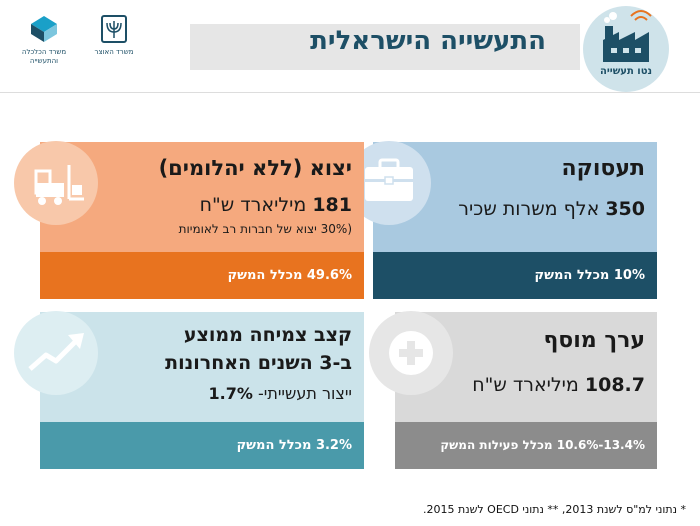 This screenshot has width=700, height=526. What do you see at coordinates (389, 179) in the screenshot?
I see `briefcase-icon` at bounding box center [389, 179].